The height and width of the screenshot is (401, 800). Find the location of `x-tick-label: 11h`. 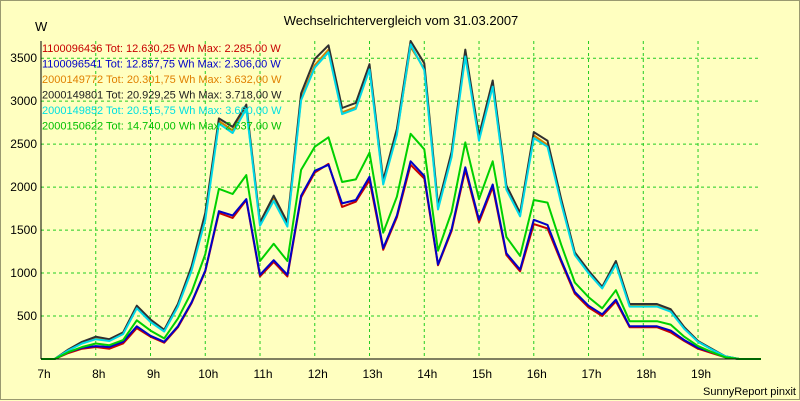

x-tick-label: 11h is located at coordinates (262, 374).